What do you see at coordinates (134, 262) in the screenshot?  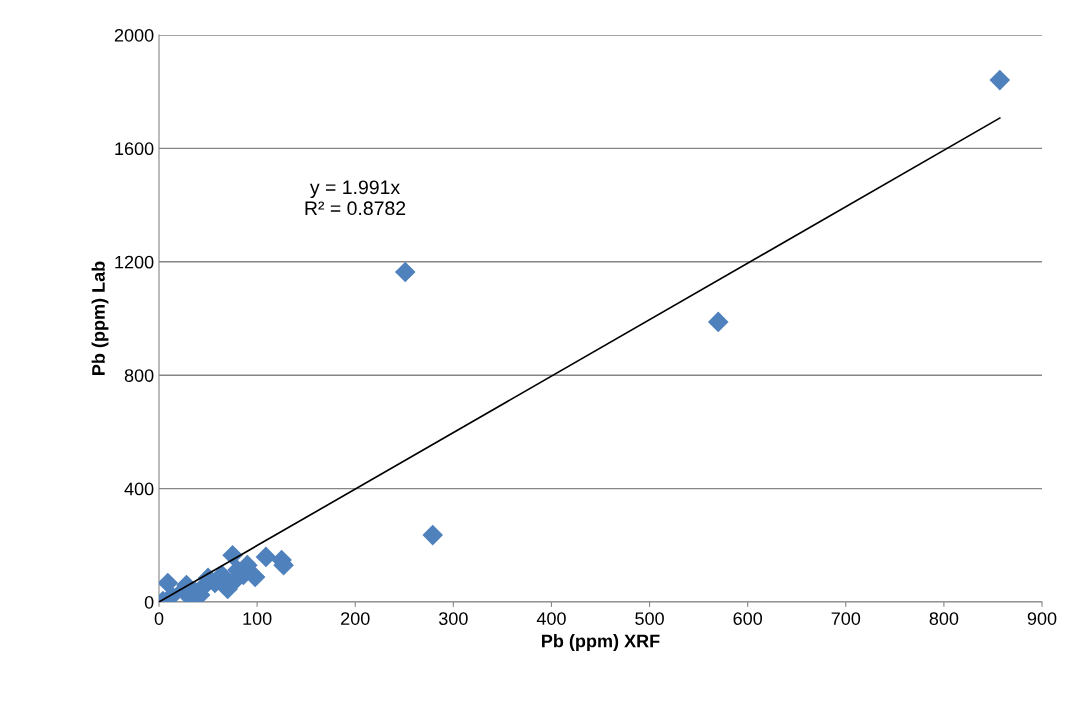 I see `y-tick-label: 1200` at bounding box center [134, 262].